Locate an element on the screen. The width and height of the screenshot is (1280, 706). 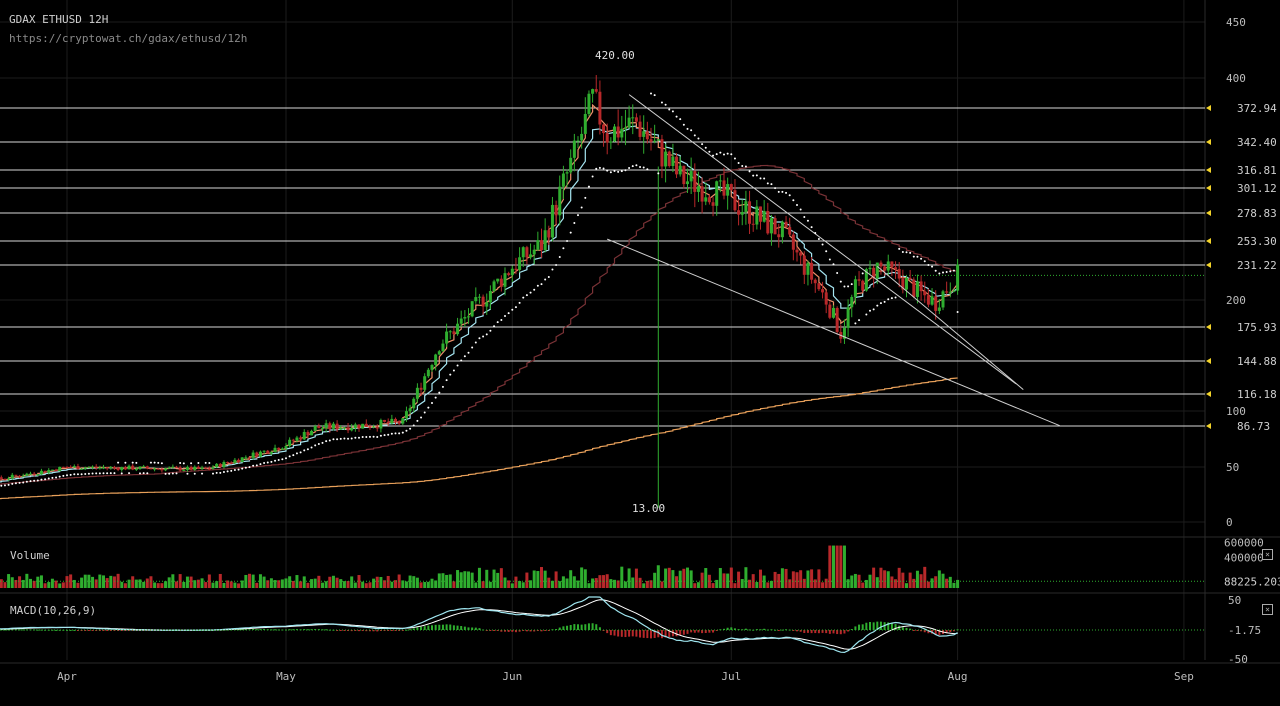
time-axis-tick: Jul is located at coordinates (731, 676).